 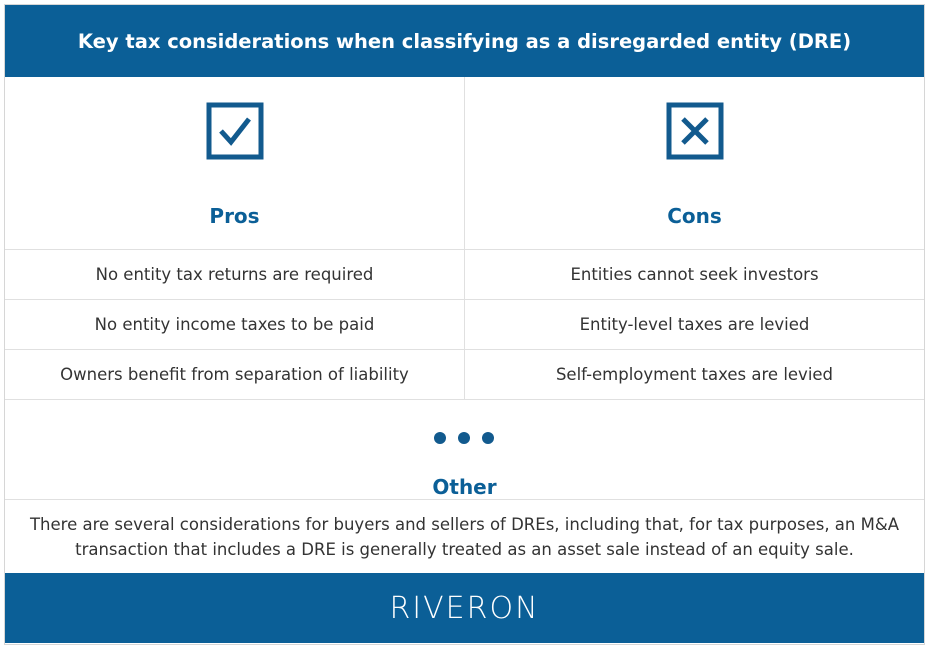 What do you see at coordinates (694, 374) in the screenshot?
I see `con-item: Self-employment taxes are levied` at bounding box center [694, 374].